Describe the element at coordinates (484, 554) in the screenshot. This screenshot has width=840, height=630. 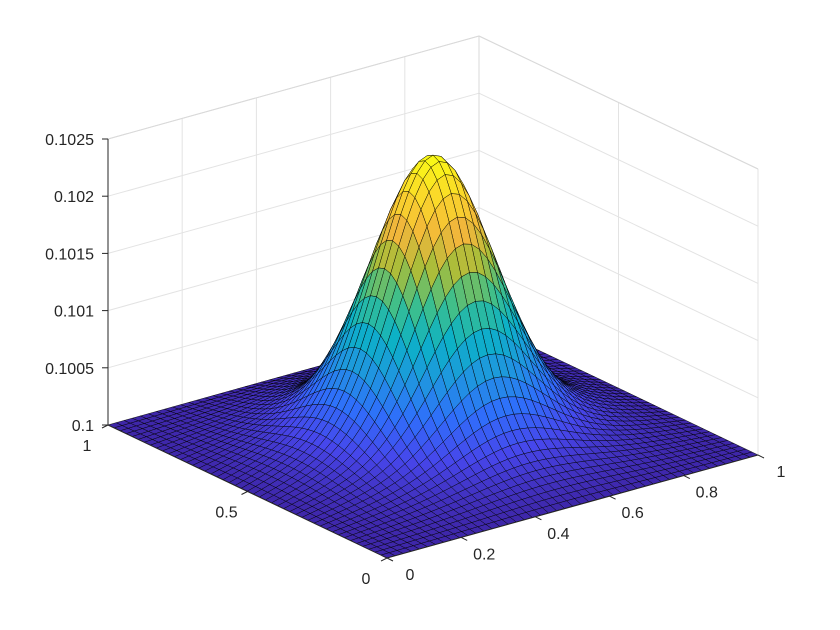
I see `x-tick-label: 0.2` at that location.